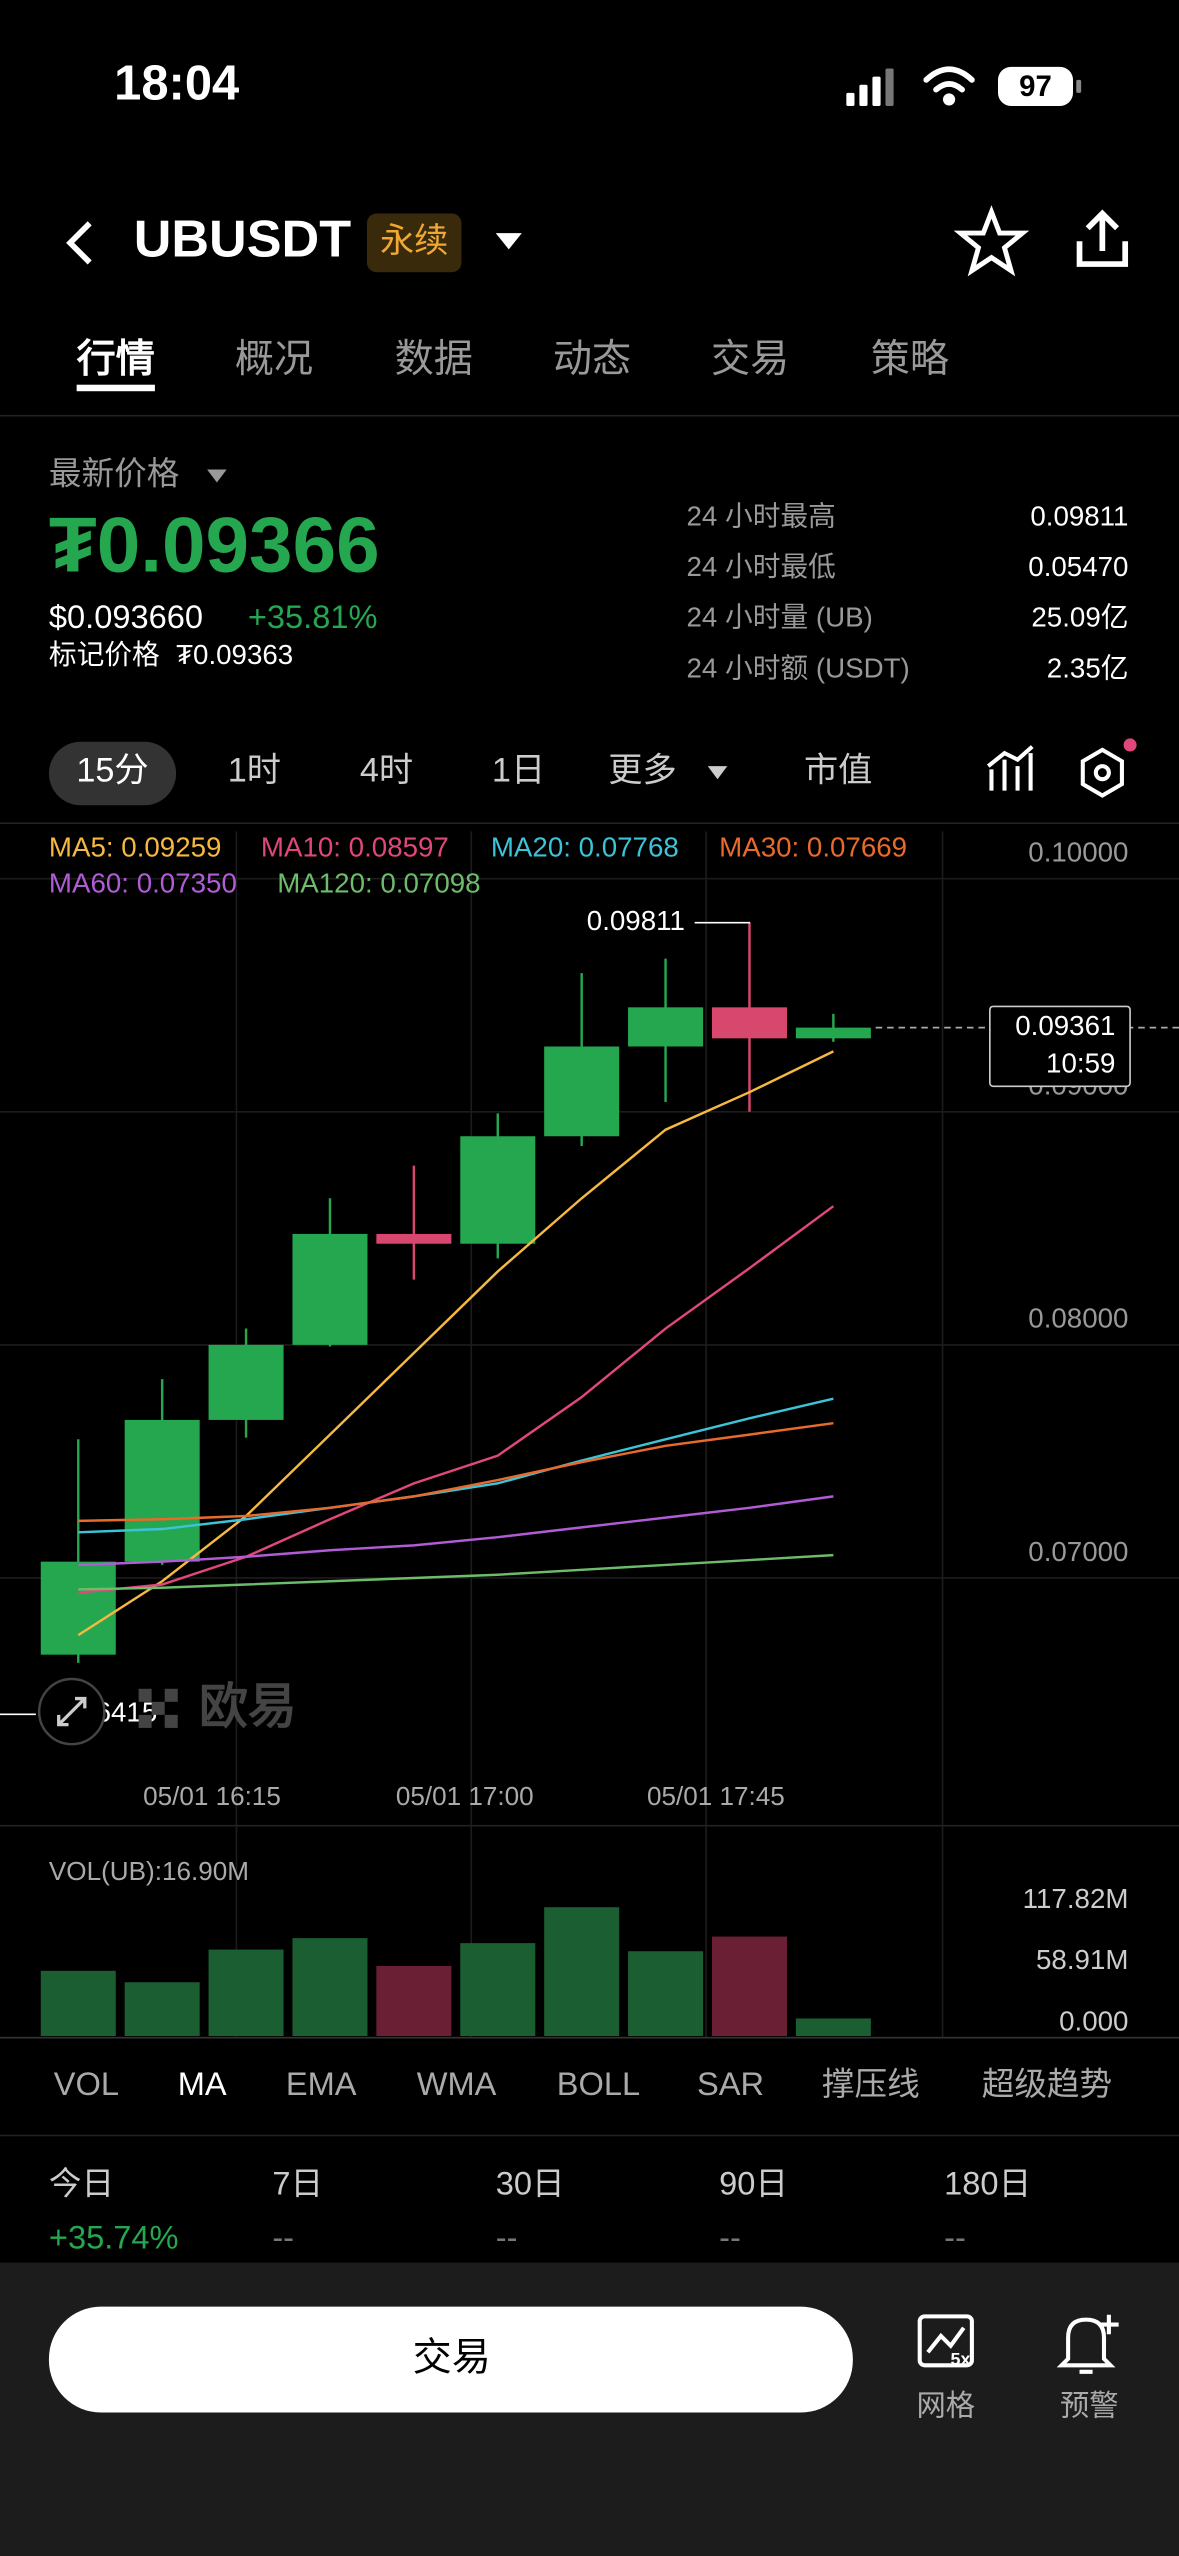  I want to click on indicator-tab: WMA, so click(457, 2083).